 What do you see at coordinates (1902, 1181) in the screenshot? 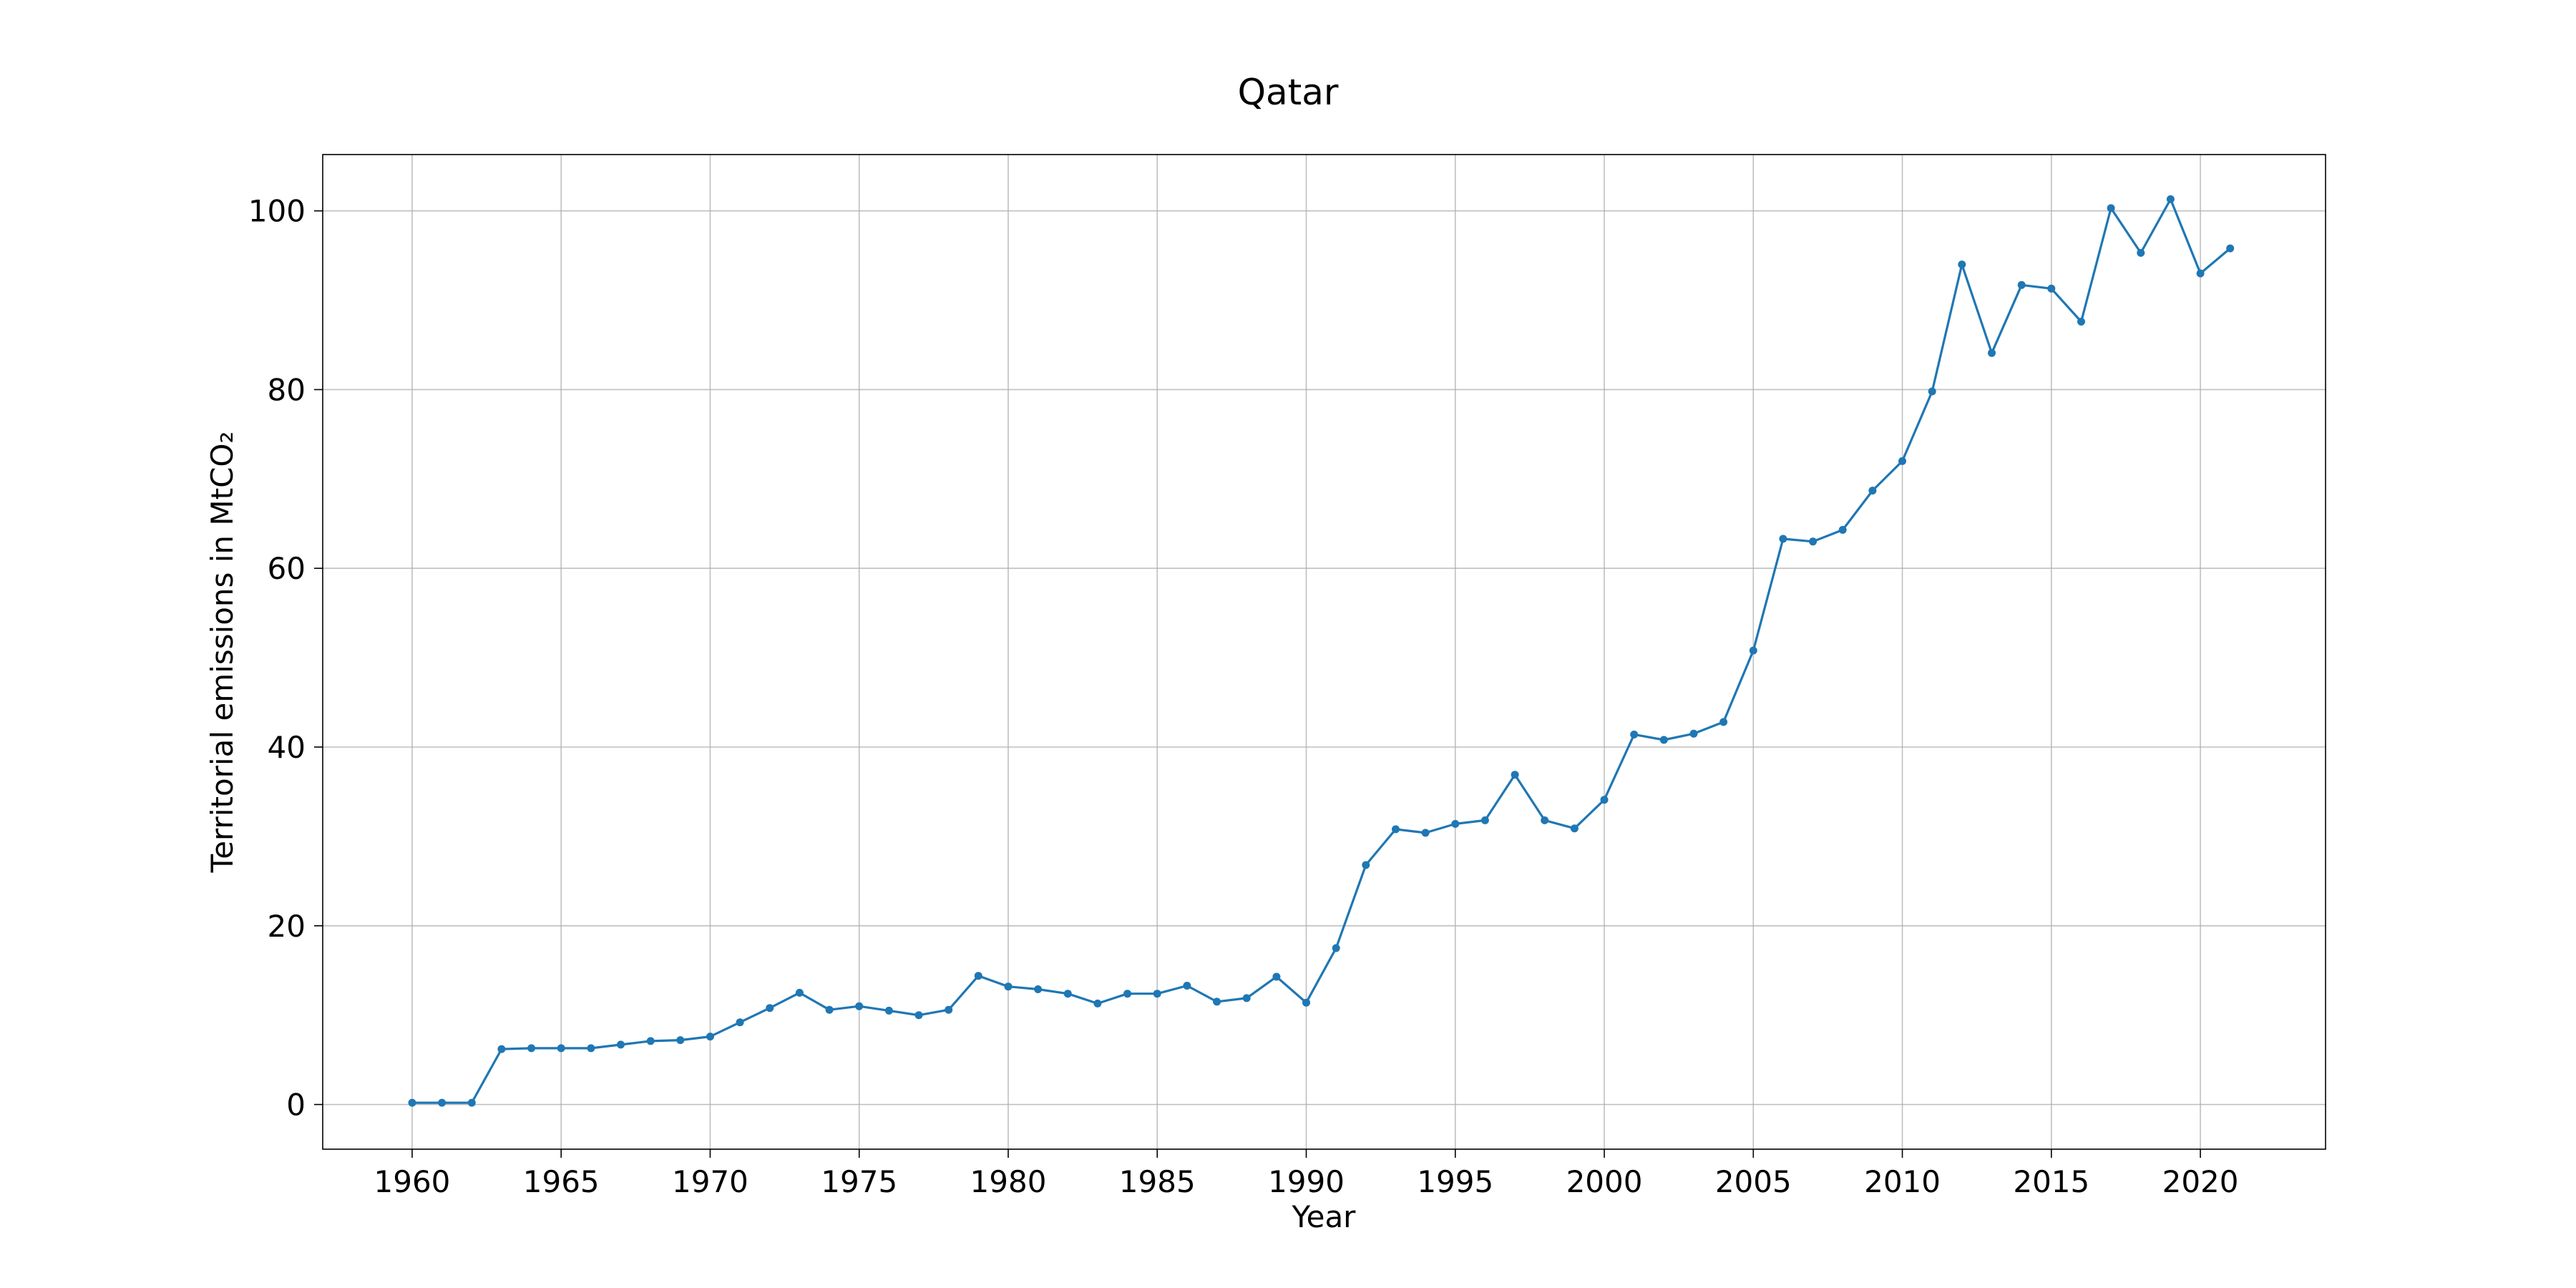
I see `x-tick-label: 2010` at bounding box center [1902, 1181].